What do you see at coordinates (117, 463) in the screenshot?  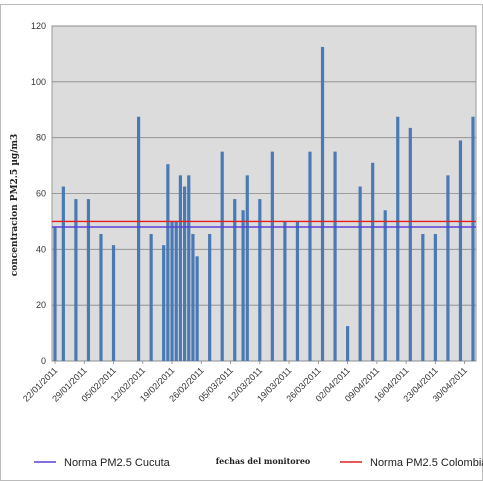 I see `legend-label-cucuta: Norma PM2.5 Cucuta` at bounding box center [117, 463].